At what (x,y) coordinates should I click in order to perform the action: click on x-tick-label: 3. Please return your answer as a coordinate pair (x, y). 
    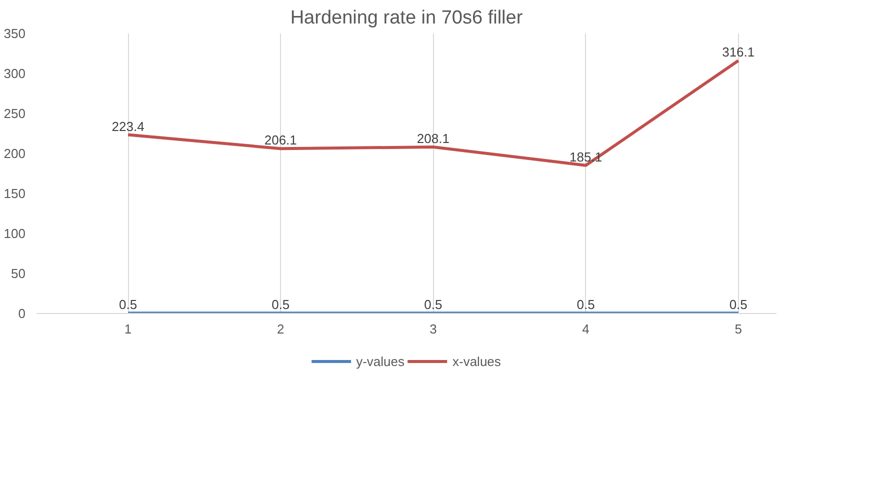
    Looking at the image, I should click on (433, 329).